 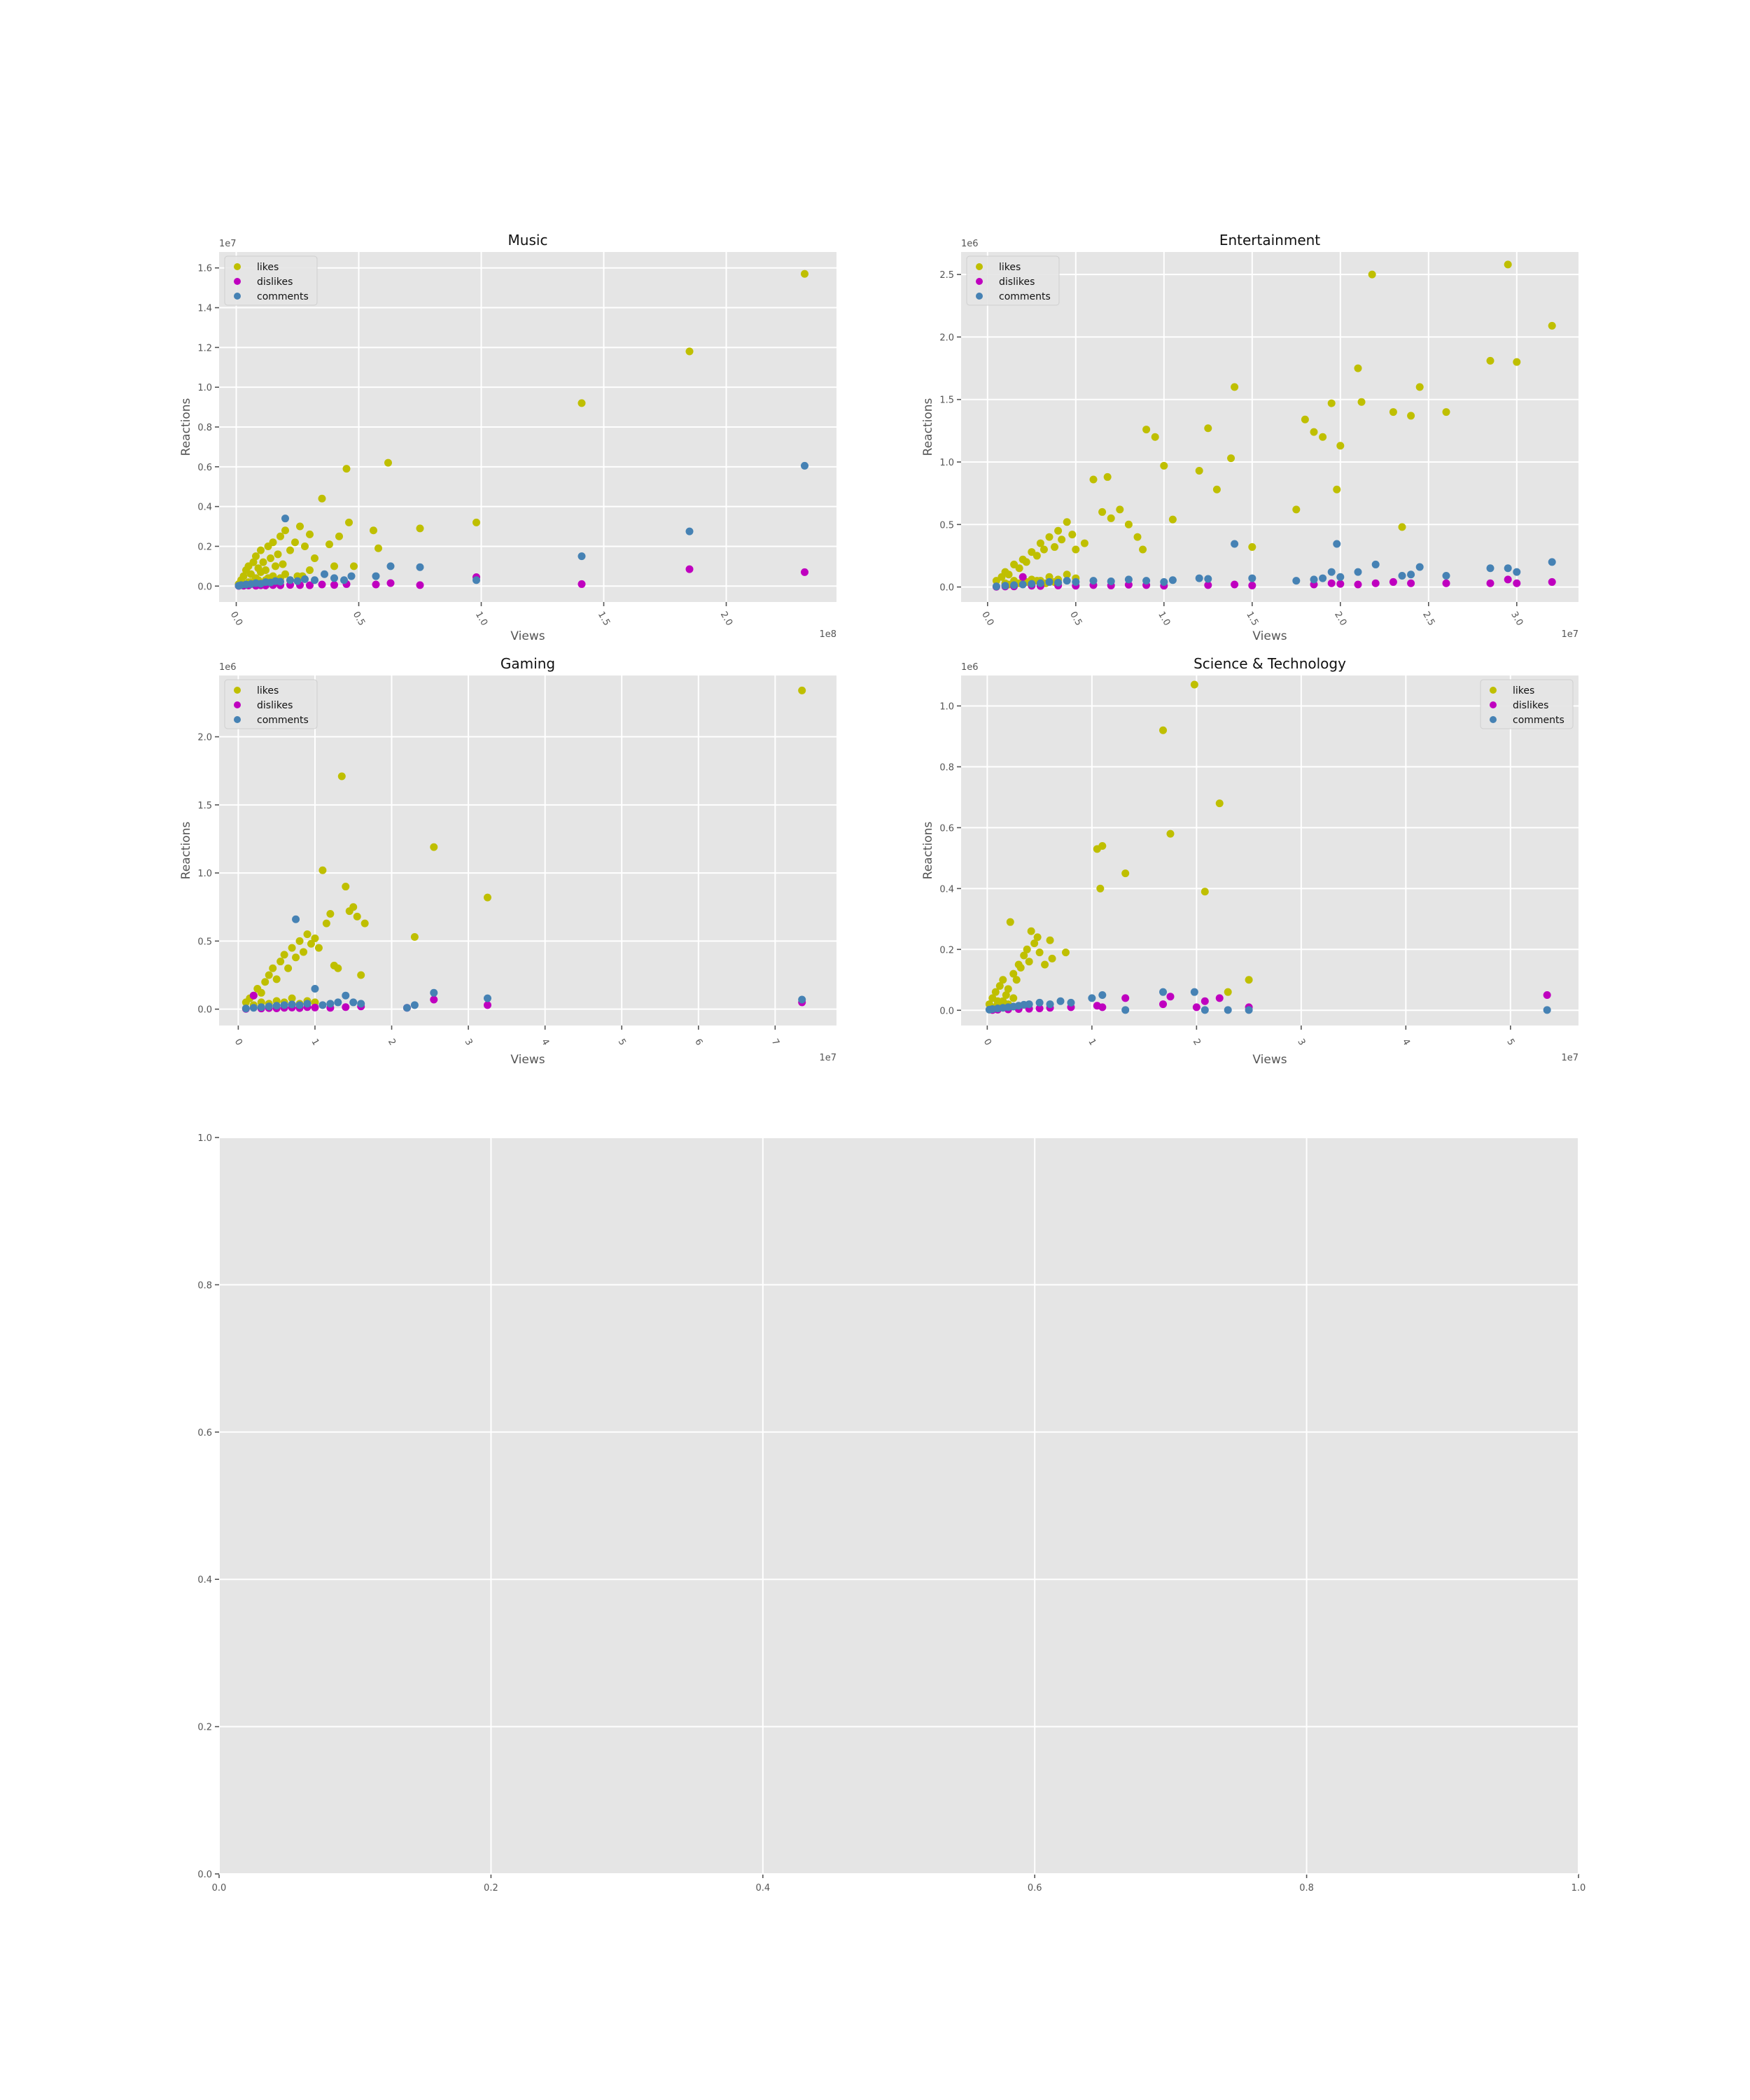 What do you see at coordinates (228, 667) in the screenshot?
I see `y-offset-label: 1e6` at bounding box center [228, 667].